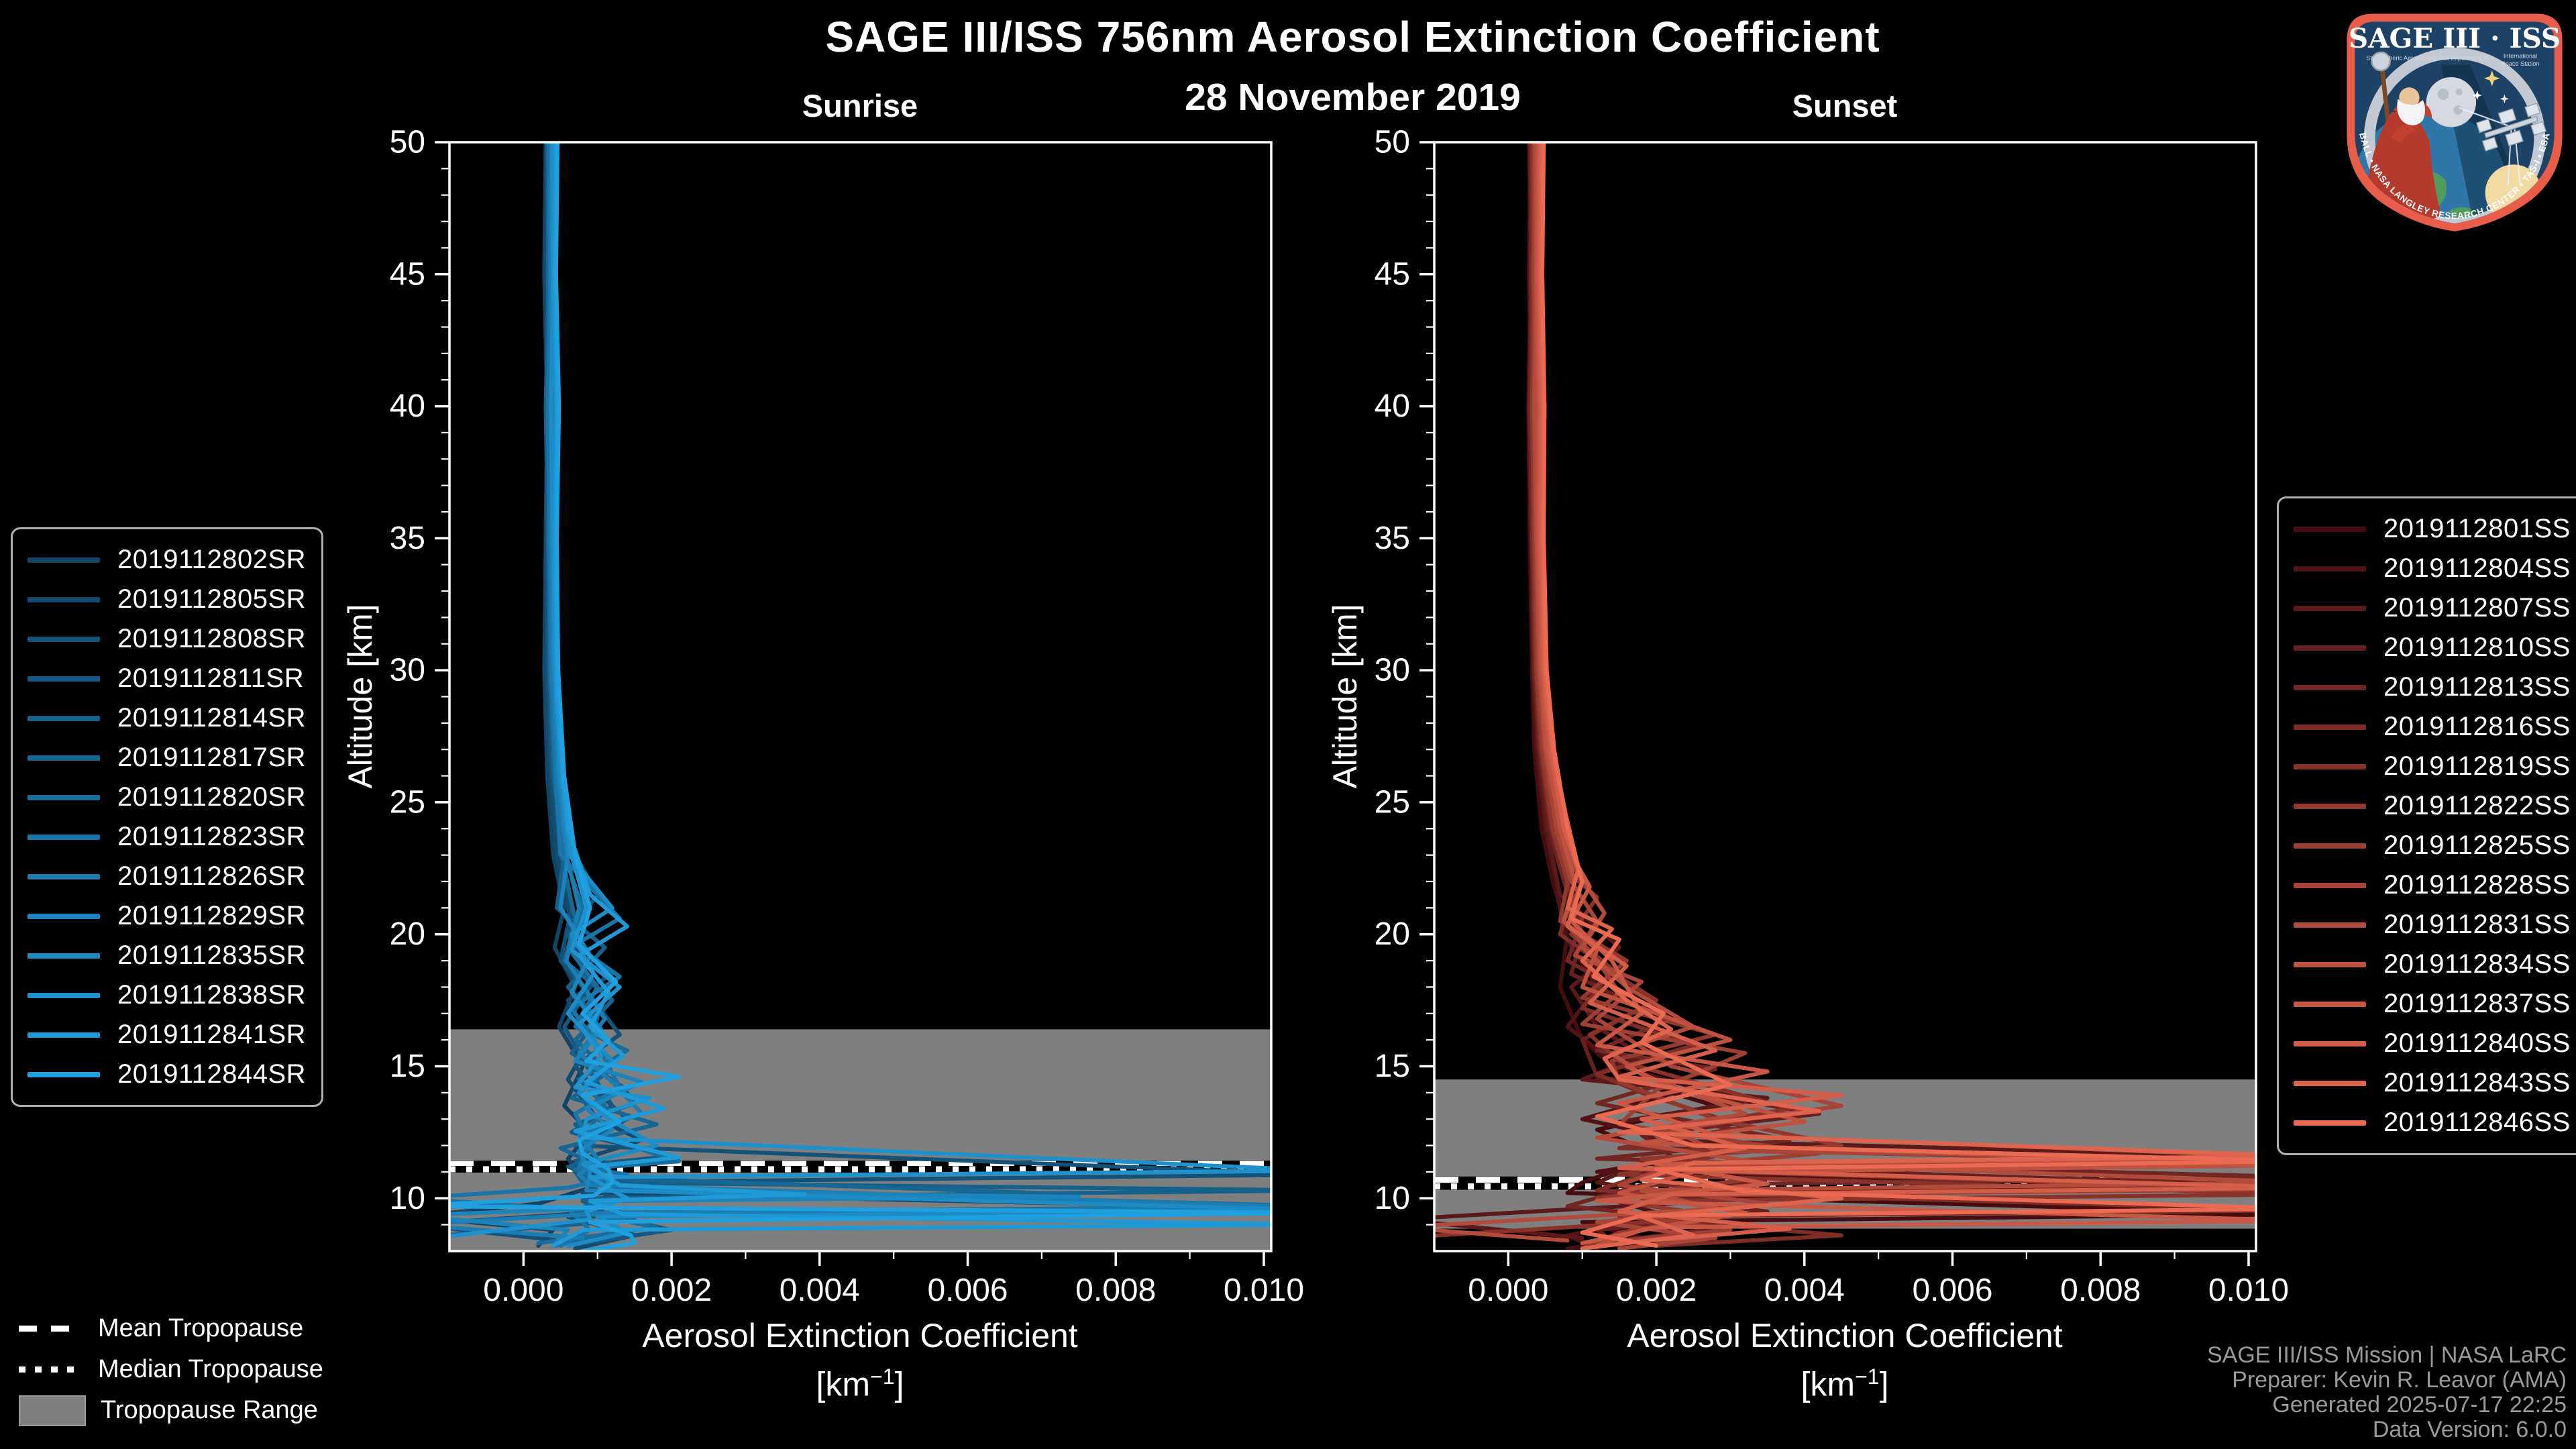 This screenshot has width=2576, height=1449. Describe the element at coordinates (2477, 805) in the screenshot. I see `legend-event-label: 2019112822SS` at that location.